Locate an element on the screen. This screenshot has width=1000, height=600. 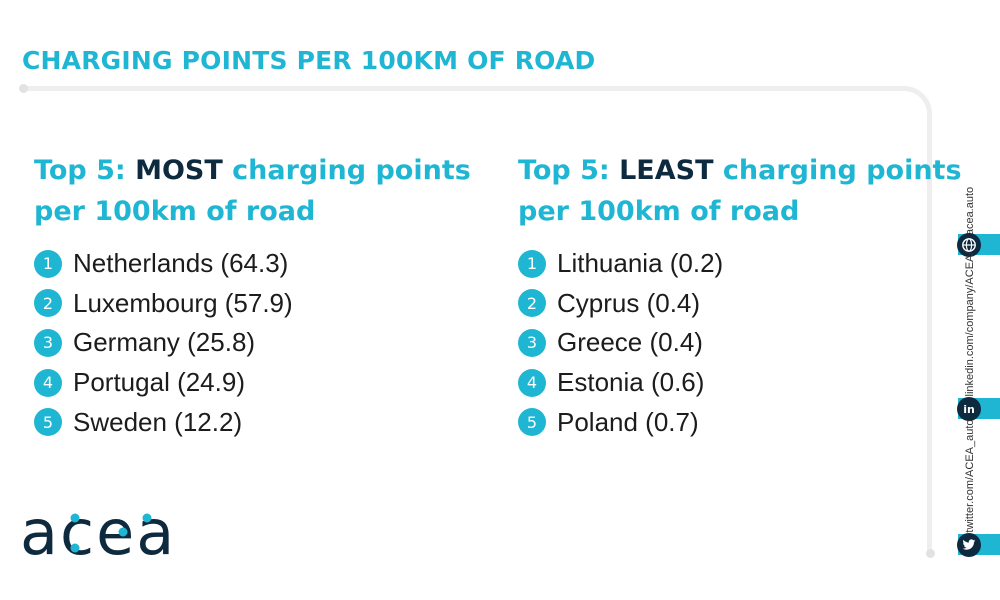
frame-dot-end is located at coordinates (930, 553).